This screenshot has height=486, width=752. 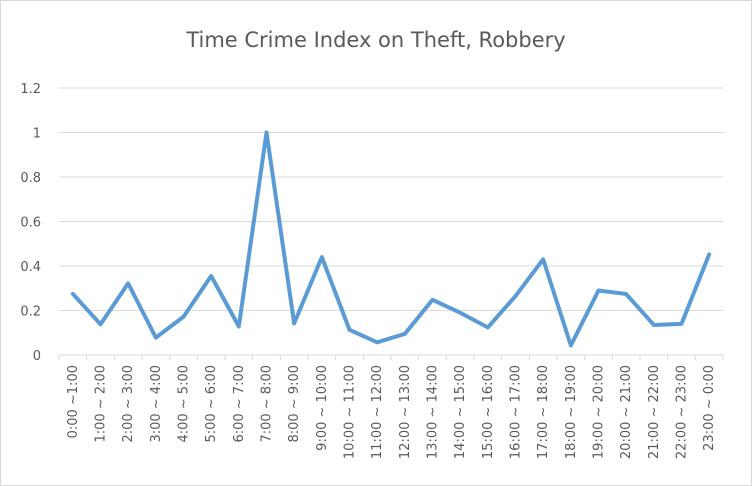 I want to click on x-tick-label: 13:00 ~ 14:00, so click(x=433, y=412).